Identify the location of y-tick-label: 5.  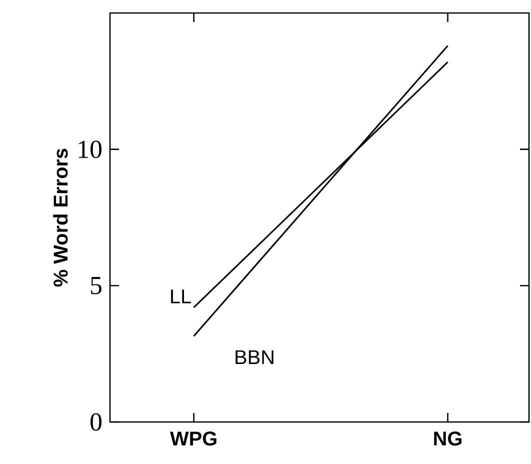
(96, 285).